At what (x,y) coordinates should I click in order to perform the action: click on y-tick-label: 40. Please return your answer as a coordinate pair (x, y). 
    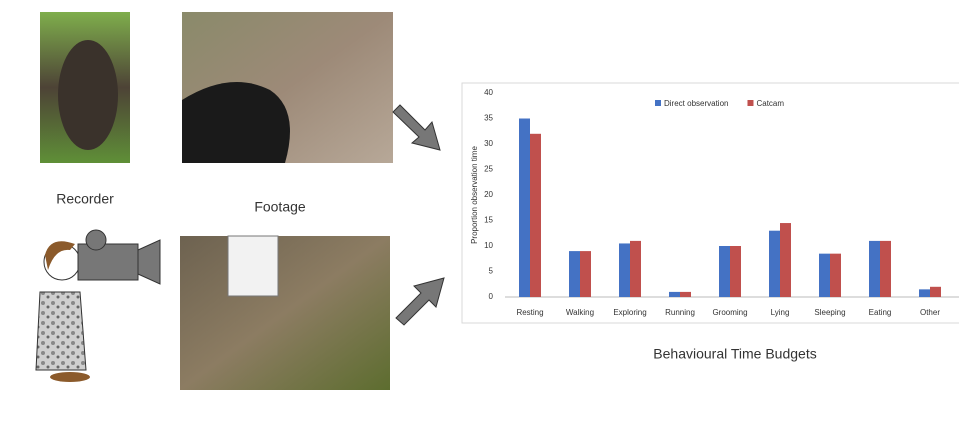
    Looking at the image, I should click on (488, 92).